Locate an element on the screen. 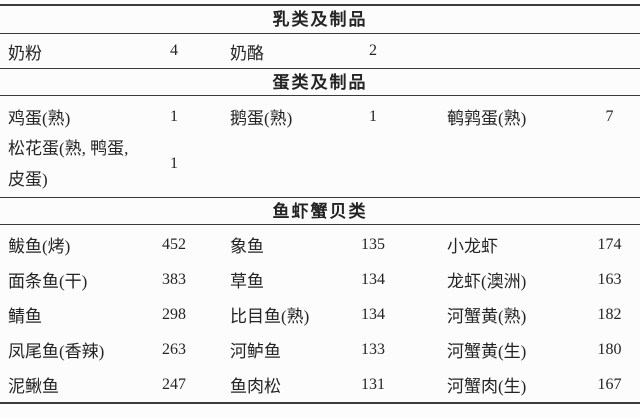 The height and width of the screenshot is (418, 640). food-row: 草鱼 134 is located at coordinates (316, 279).